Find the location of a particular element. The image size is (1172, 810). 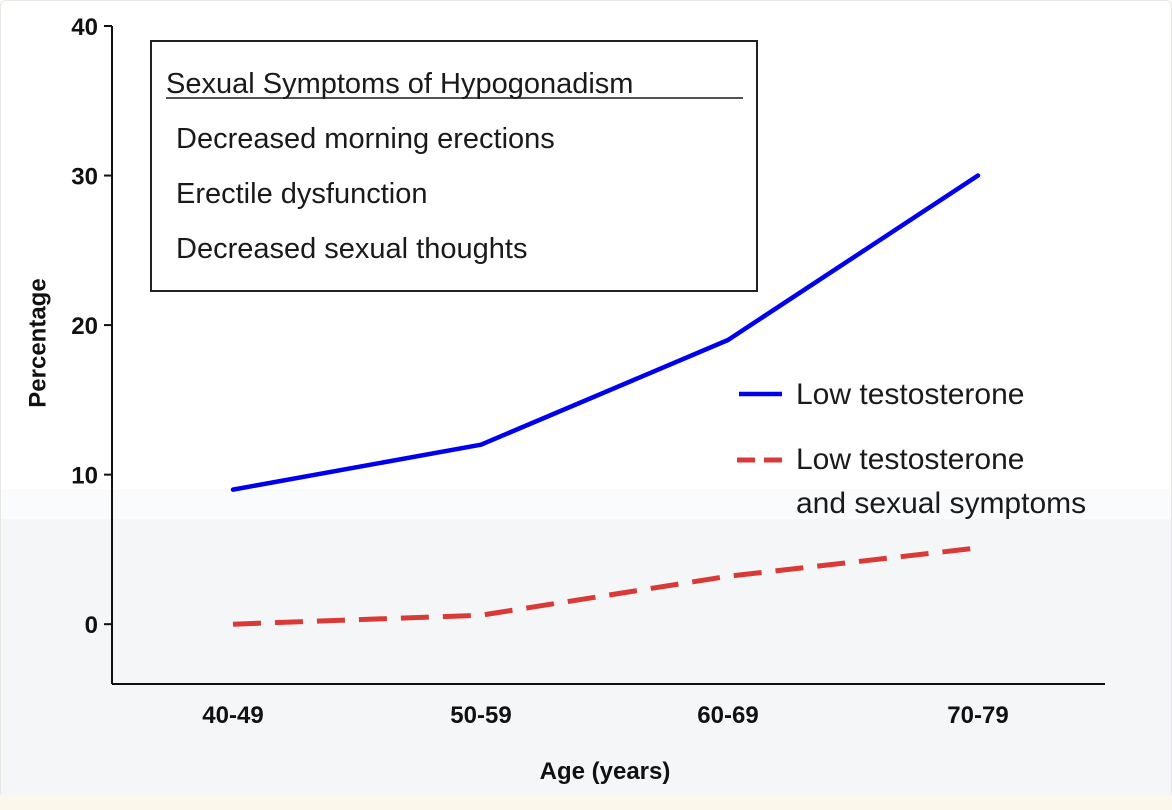

x-tick-label: 40-49 is located at coordinates (232, 715).